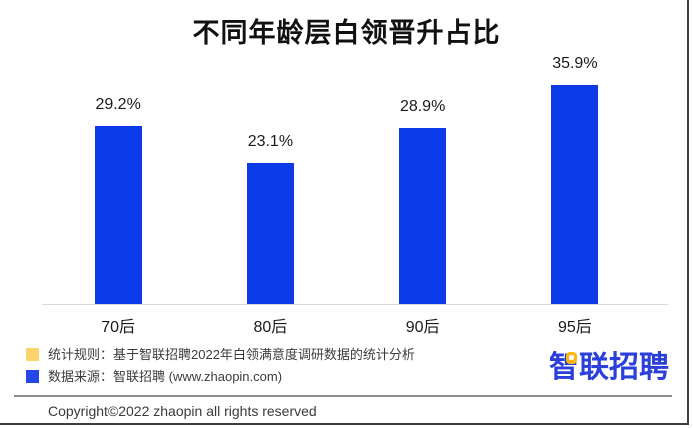  What do you see at coordinates (574, 327) in the screenshot?
I see `x-axis-tick-label: 95后` at bounding box center [574, 327].